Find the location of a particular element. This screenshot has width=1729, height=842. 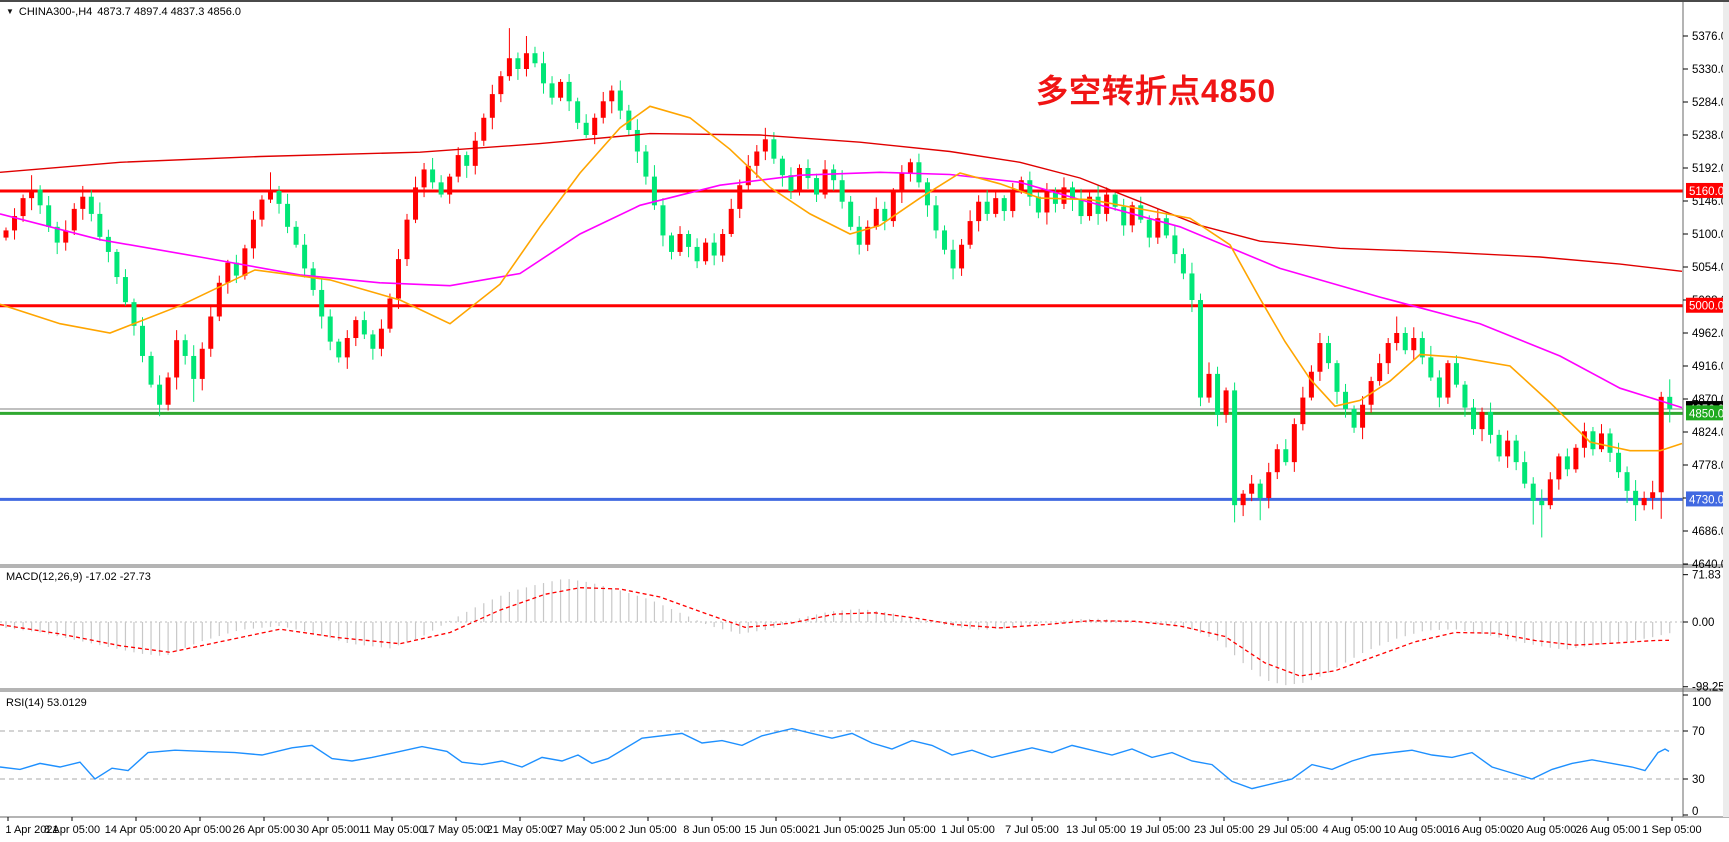

svg-text: 17 May 05:00 is located at coordinates (456, 830).